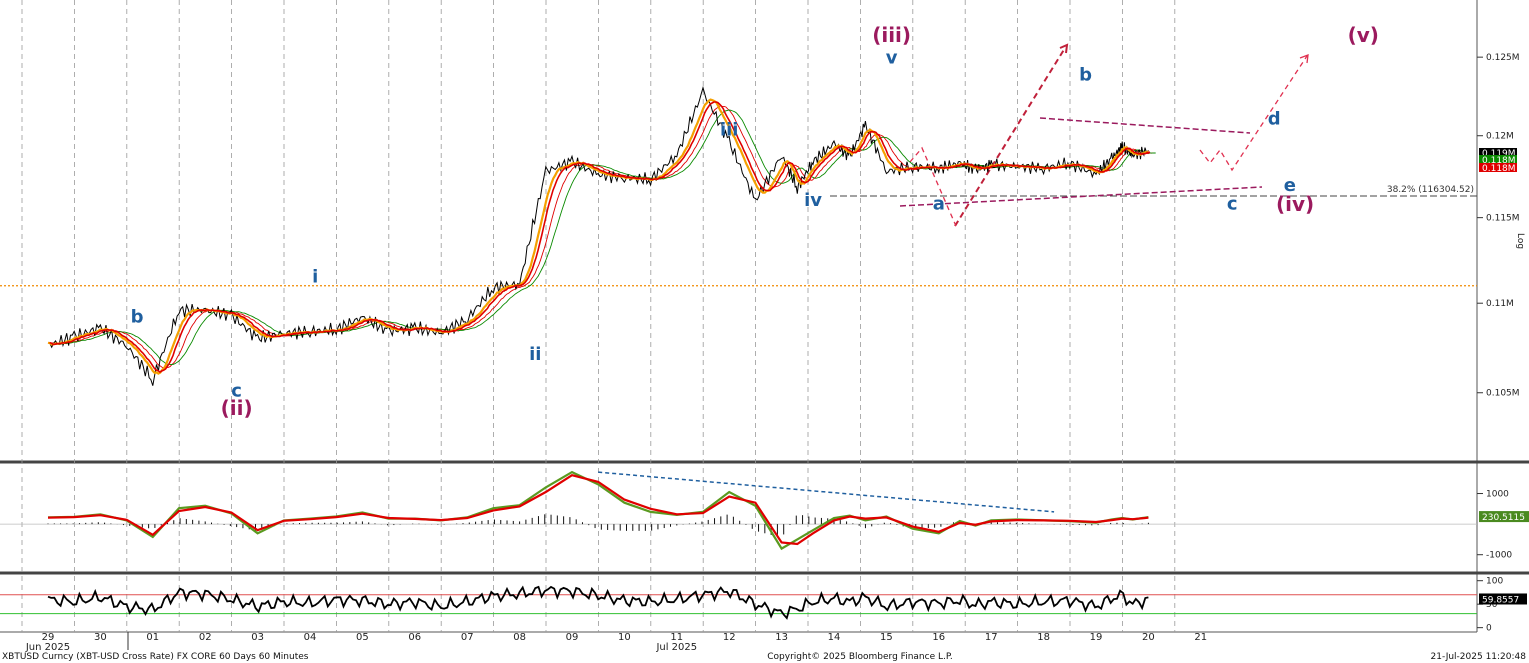  Describe the element at coordinates (1497, 495) in the screenshot. I see `macd-tick-label: 1000` at that location.